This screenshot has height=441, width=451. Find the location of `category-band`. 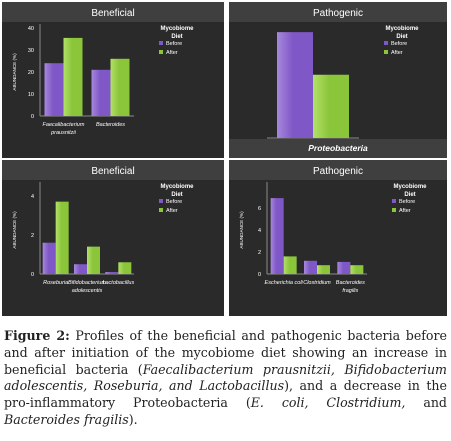

category-band is located at coordinates (338, 148).